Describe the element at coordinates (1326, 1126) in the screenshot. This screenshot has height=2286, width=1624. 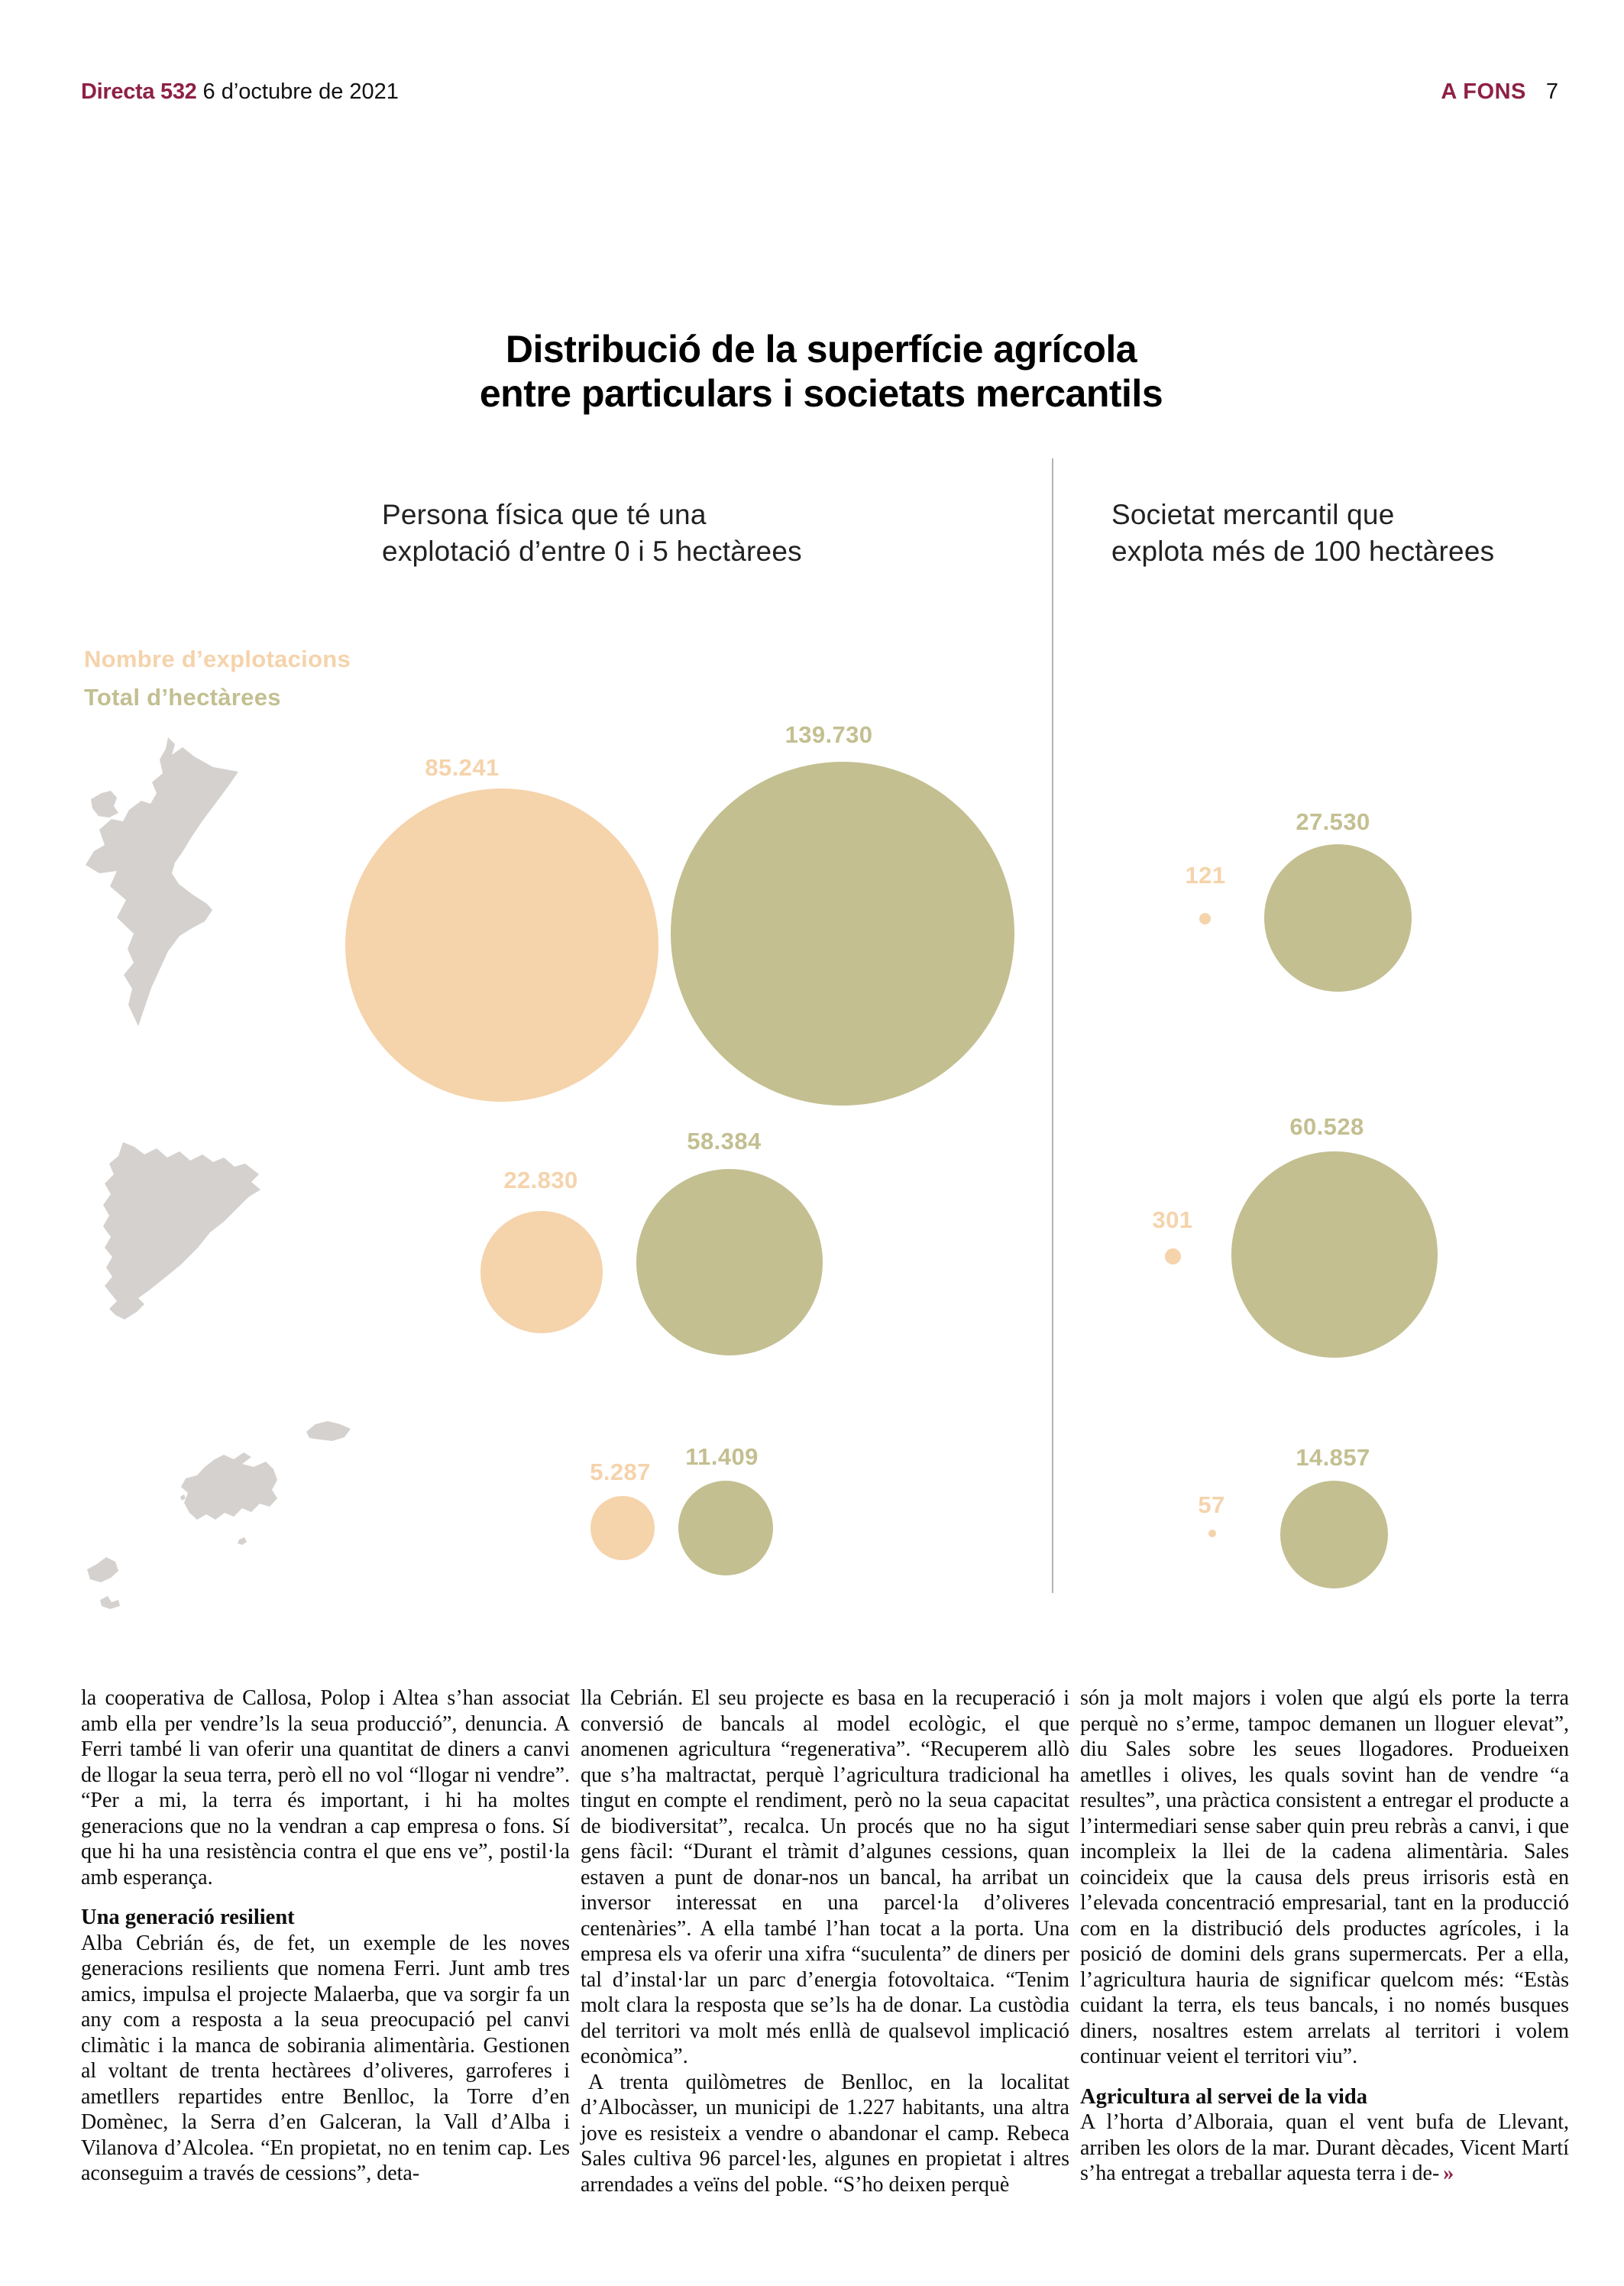
I see `bubble-value-label: 60.528` at that location.